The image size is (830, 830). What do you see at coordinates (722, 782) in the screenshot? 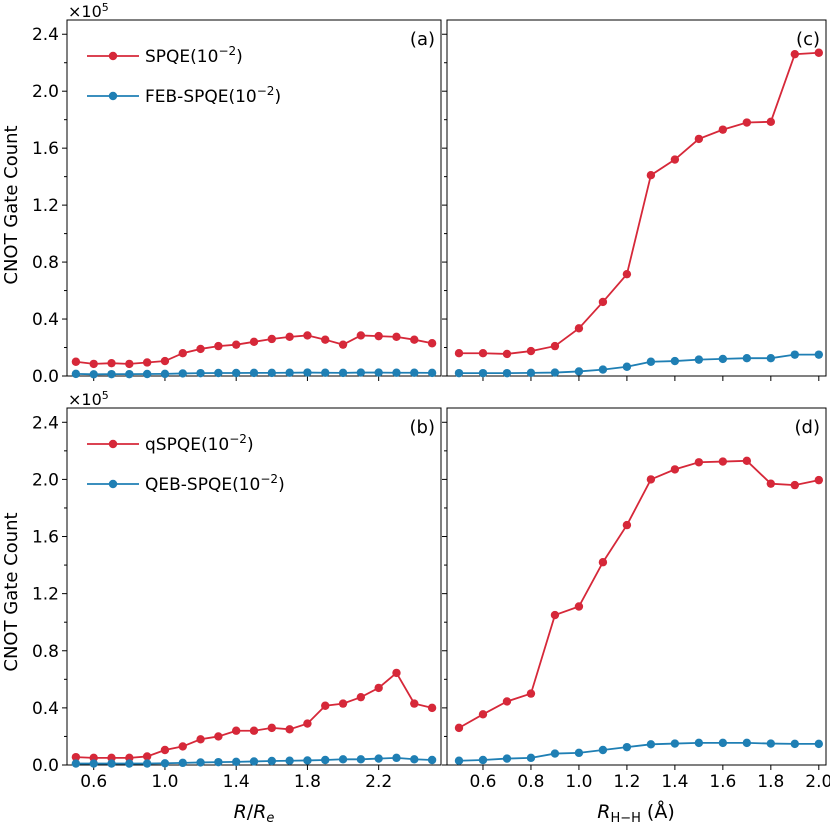
I see `x-tick-label: 1.6` at bounding box center [722, 782].